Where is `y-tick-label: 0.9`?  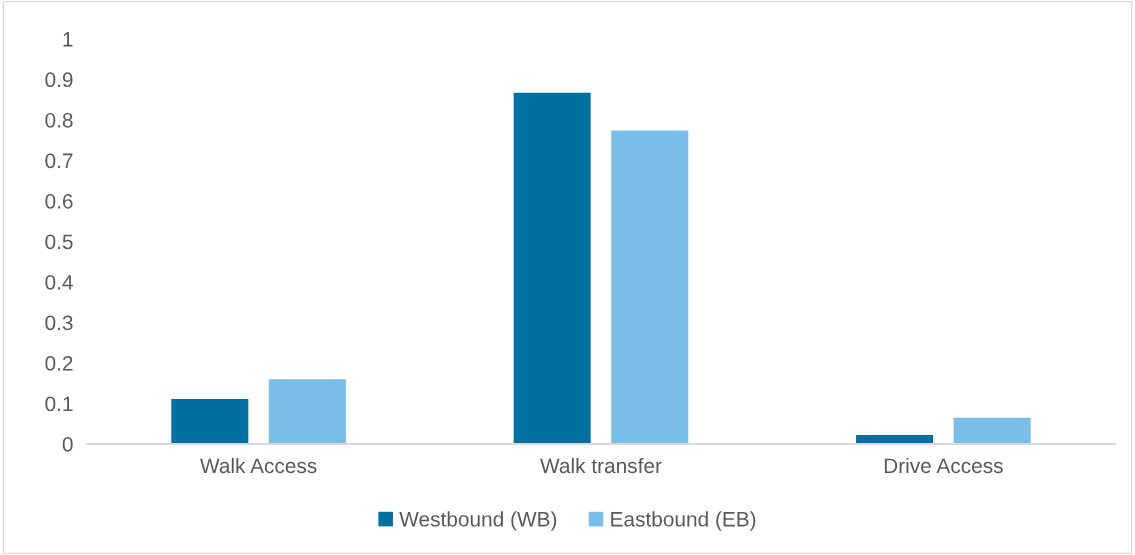 y-tick-label: 0.9 is located at coordinates (59, 80).